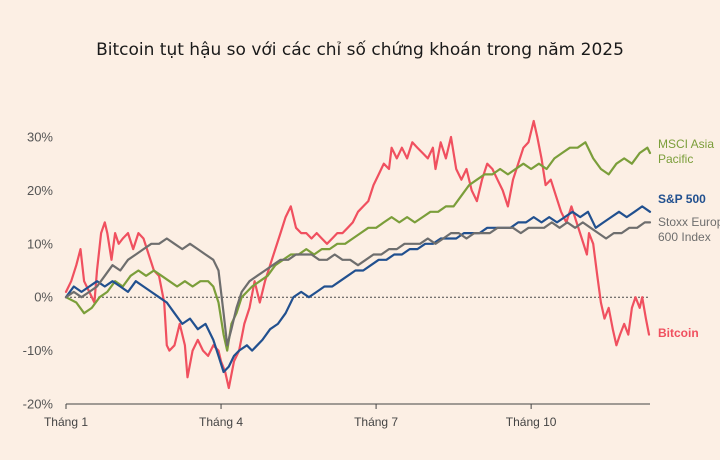  Describe the element at coordinates (66, 422) in the screenshot. I see `x-tick-label: Tháng 1` at that location.